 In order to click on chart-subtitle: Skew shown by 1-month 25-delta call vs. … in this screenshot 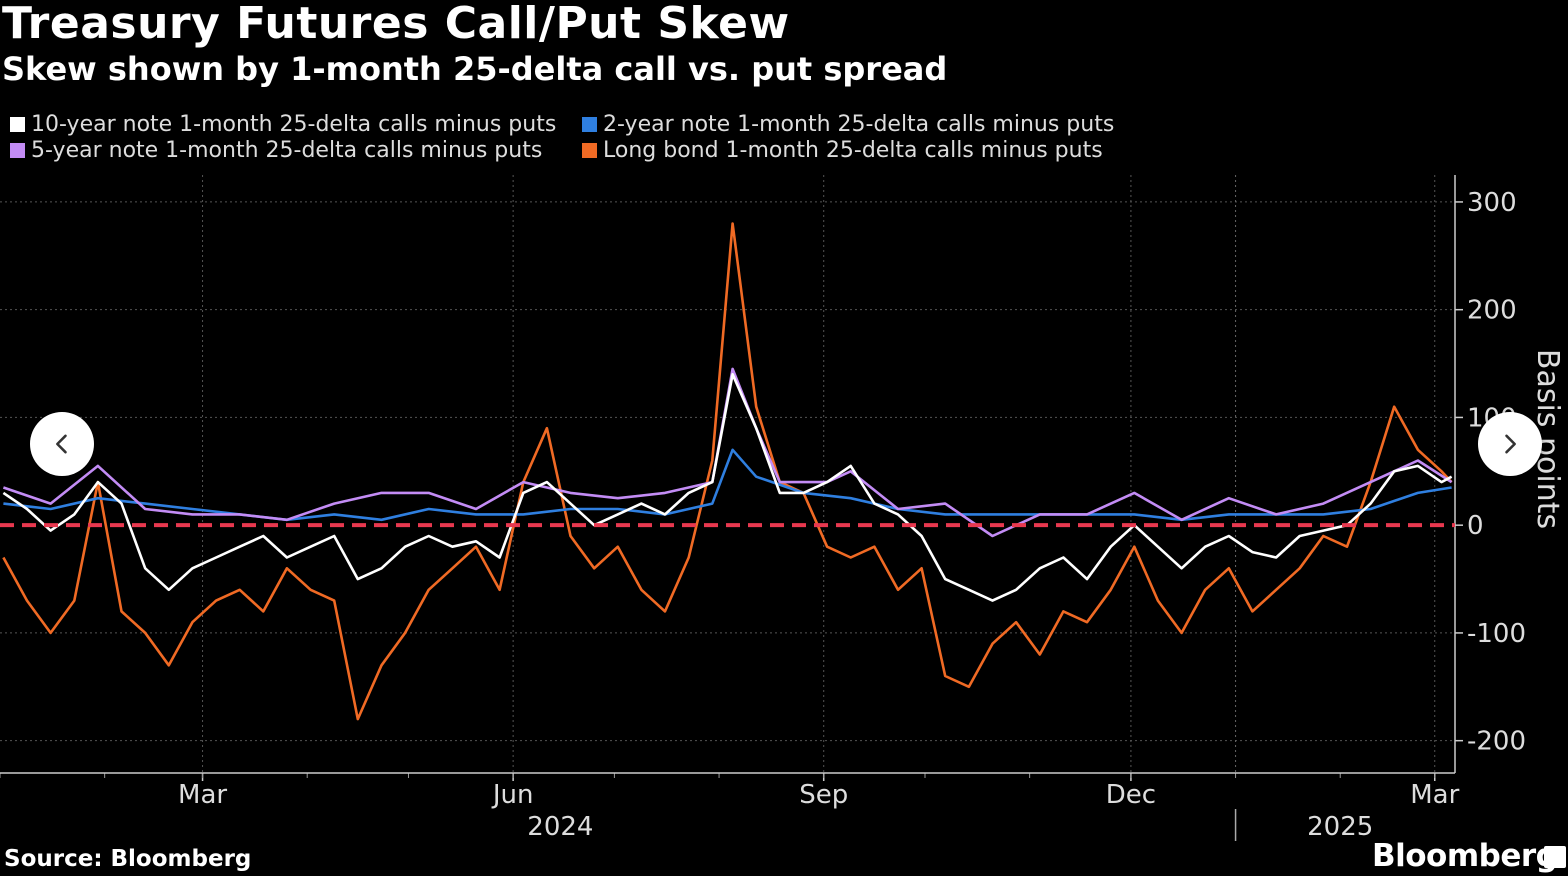, I will do `click(475, 69)`.